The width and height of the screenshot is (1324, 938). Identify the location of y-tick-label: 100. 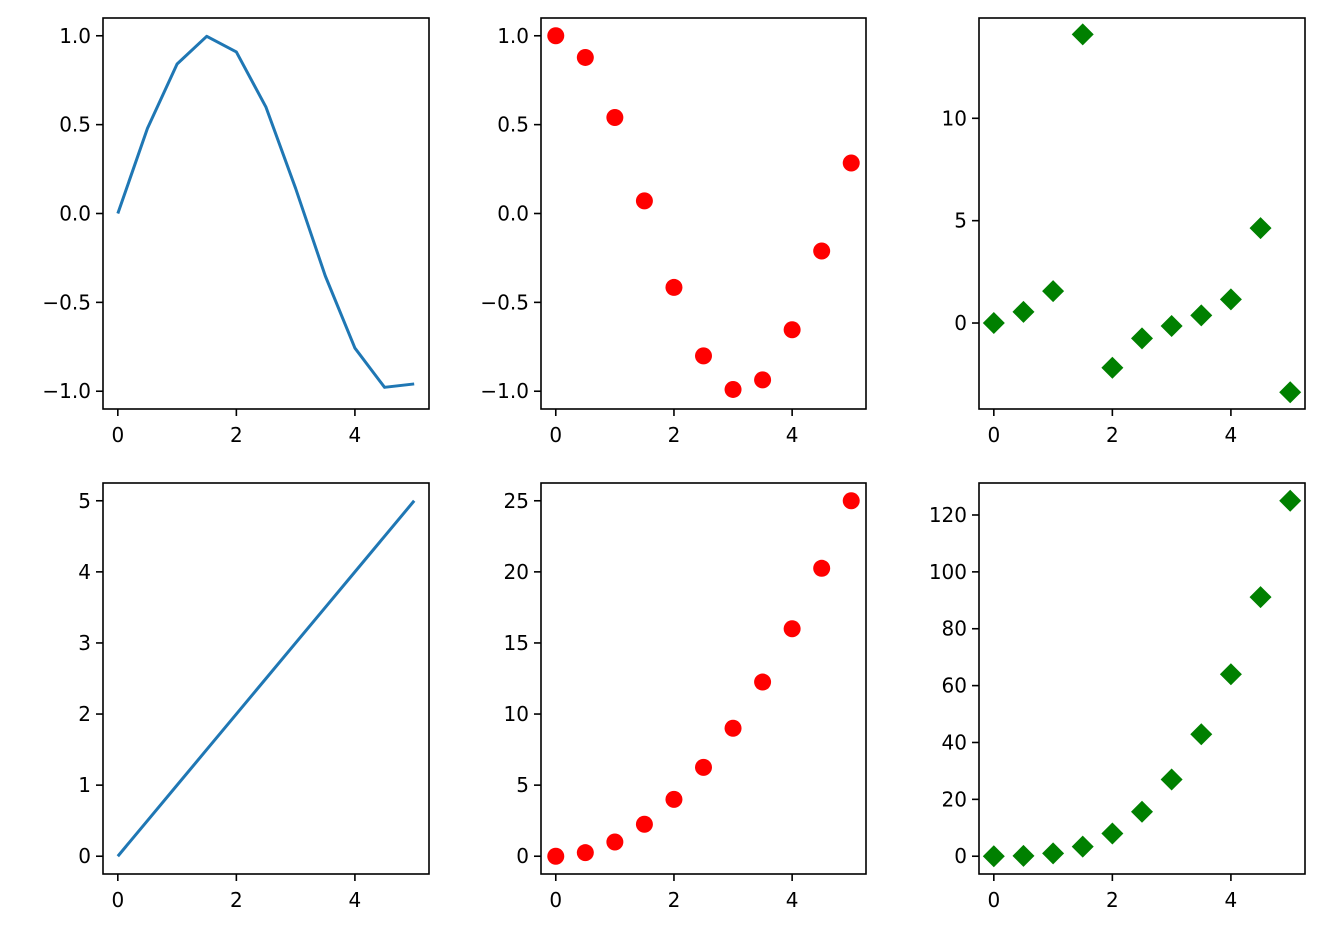
(948, 572).